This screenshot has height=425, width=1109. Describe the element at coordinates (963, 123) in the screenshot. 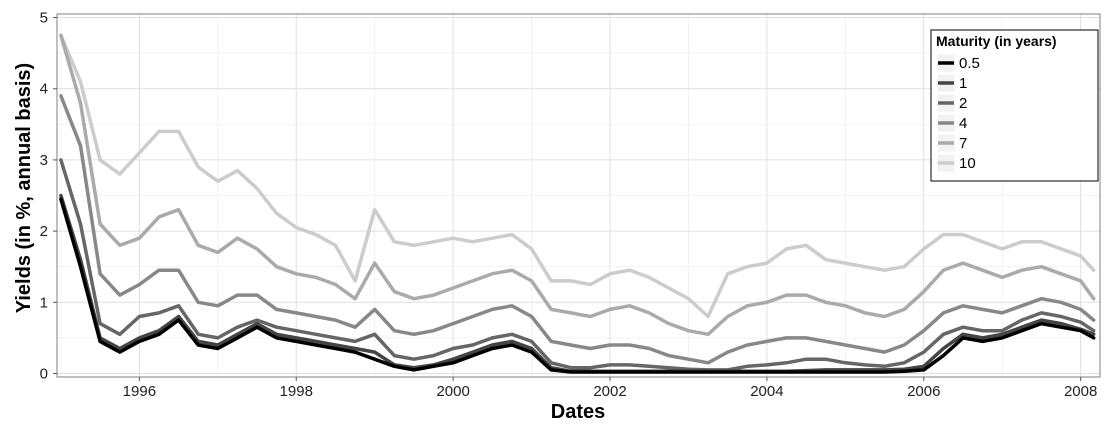

I see `legend-label: 4` at that location.